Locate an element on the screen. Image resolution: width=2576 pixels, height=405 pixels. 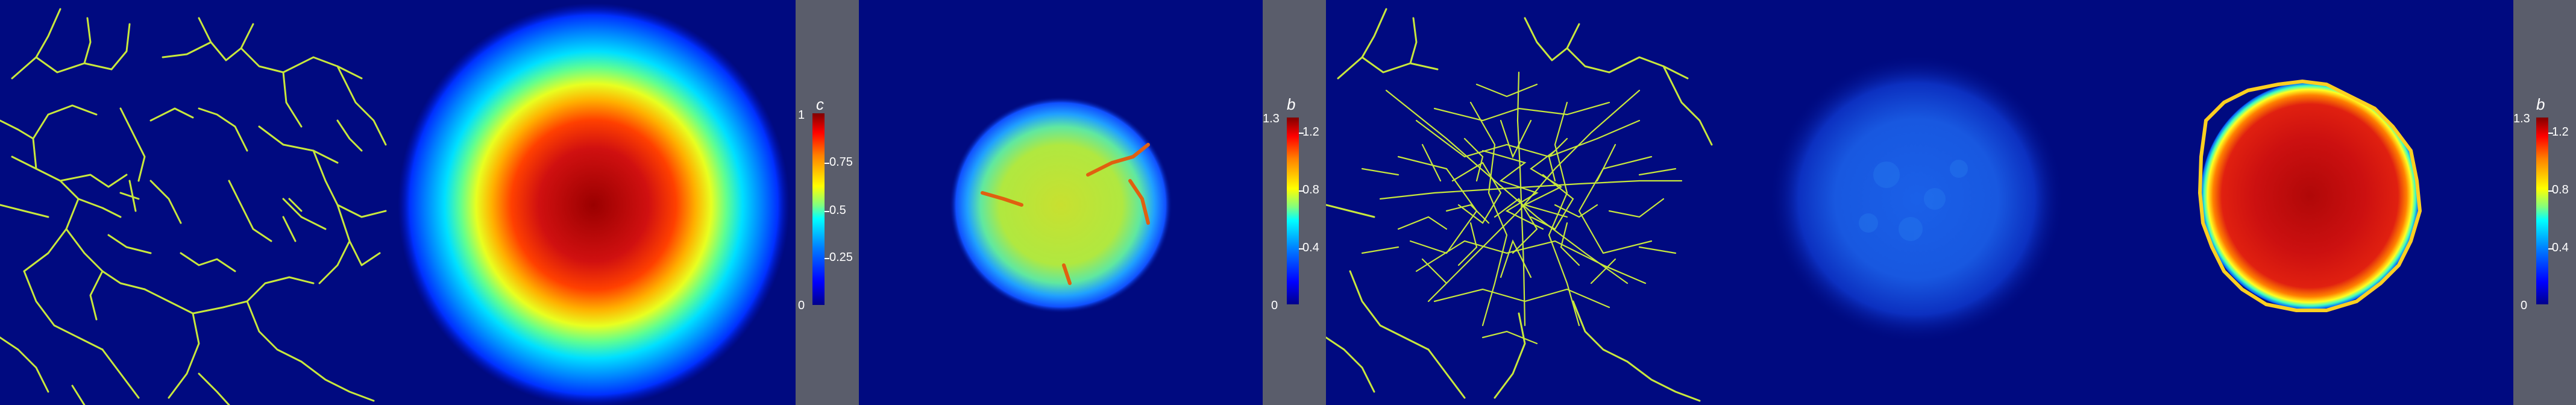
colorbar-title-b2: b is located at coordinates (2540, 104).